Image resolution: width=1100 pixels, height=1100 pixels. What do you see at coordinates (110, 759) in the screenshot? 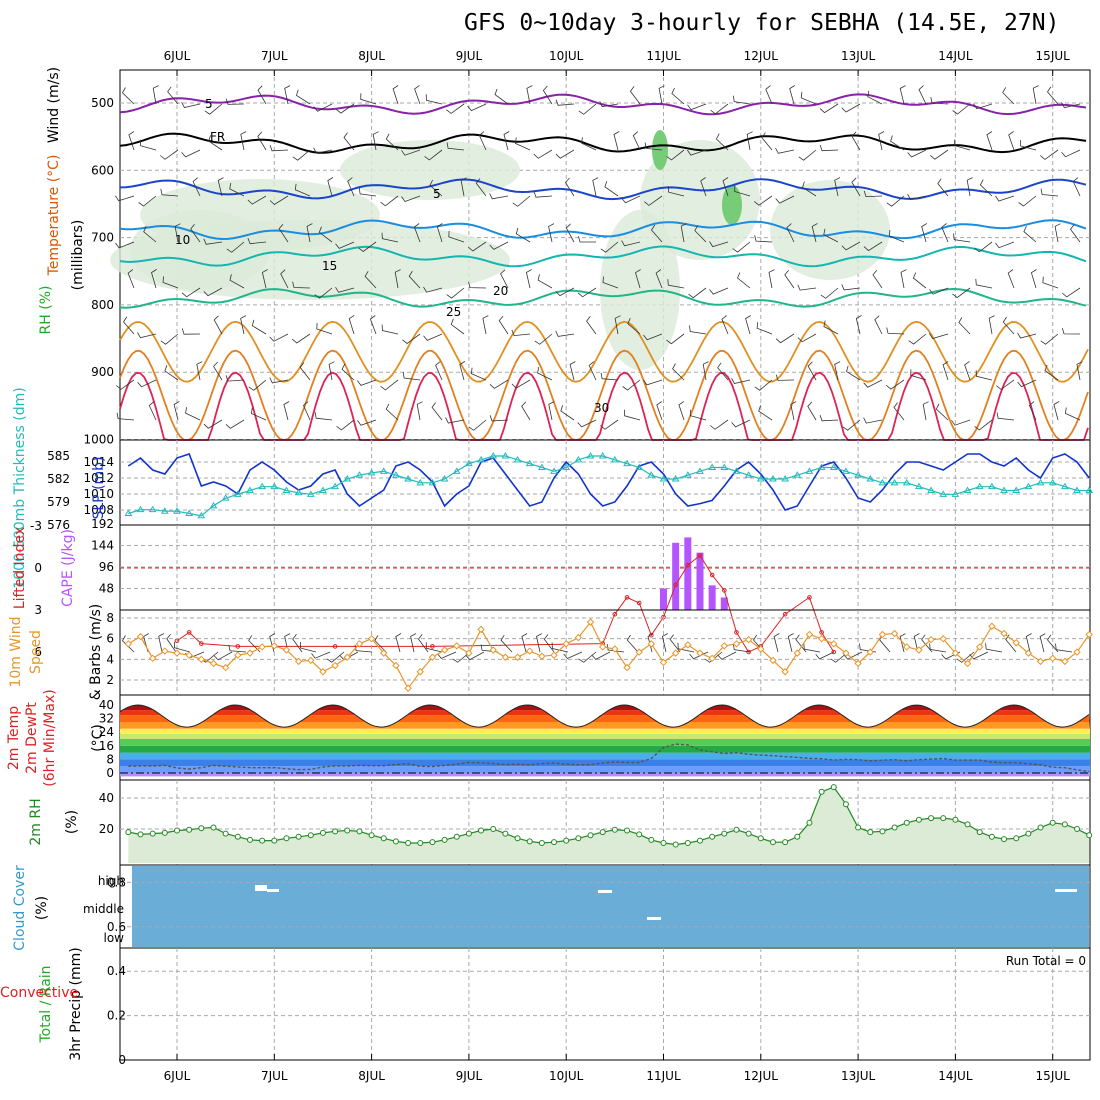
I see `temp-tick-label: 8` at bounding box center [110, 759].